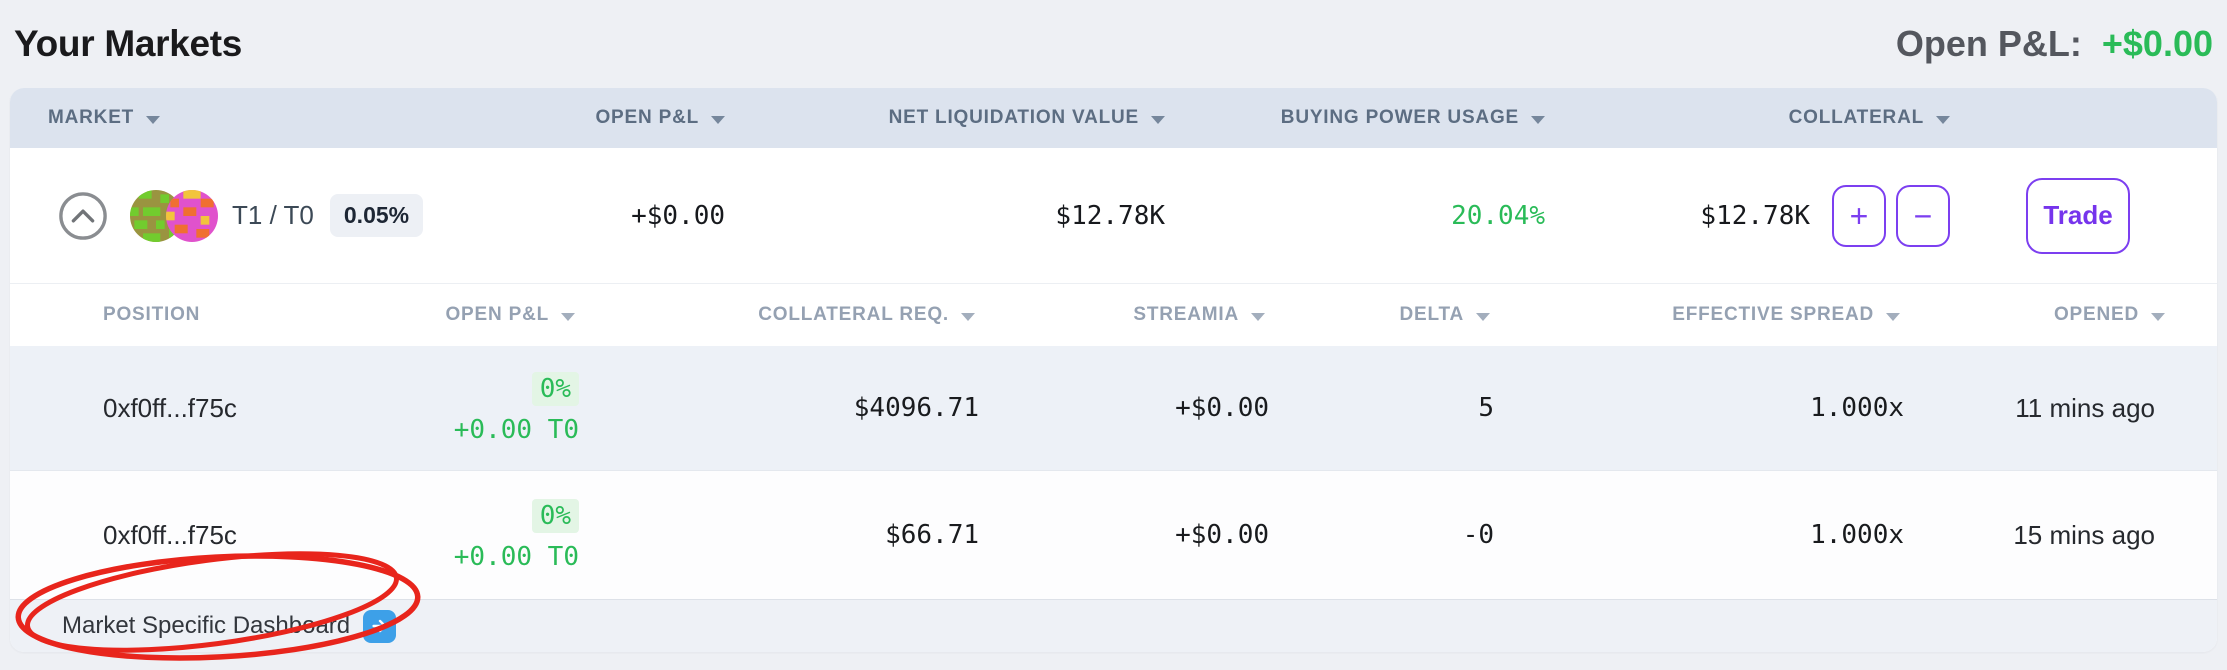 This screenshot has height=670, width=2227. Describe the element at coordinates (2084, 534) in the screenshot. I see `position-opened: 15 mins ago` at that location.